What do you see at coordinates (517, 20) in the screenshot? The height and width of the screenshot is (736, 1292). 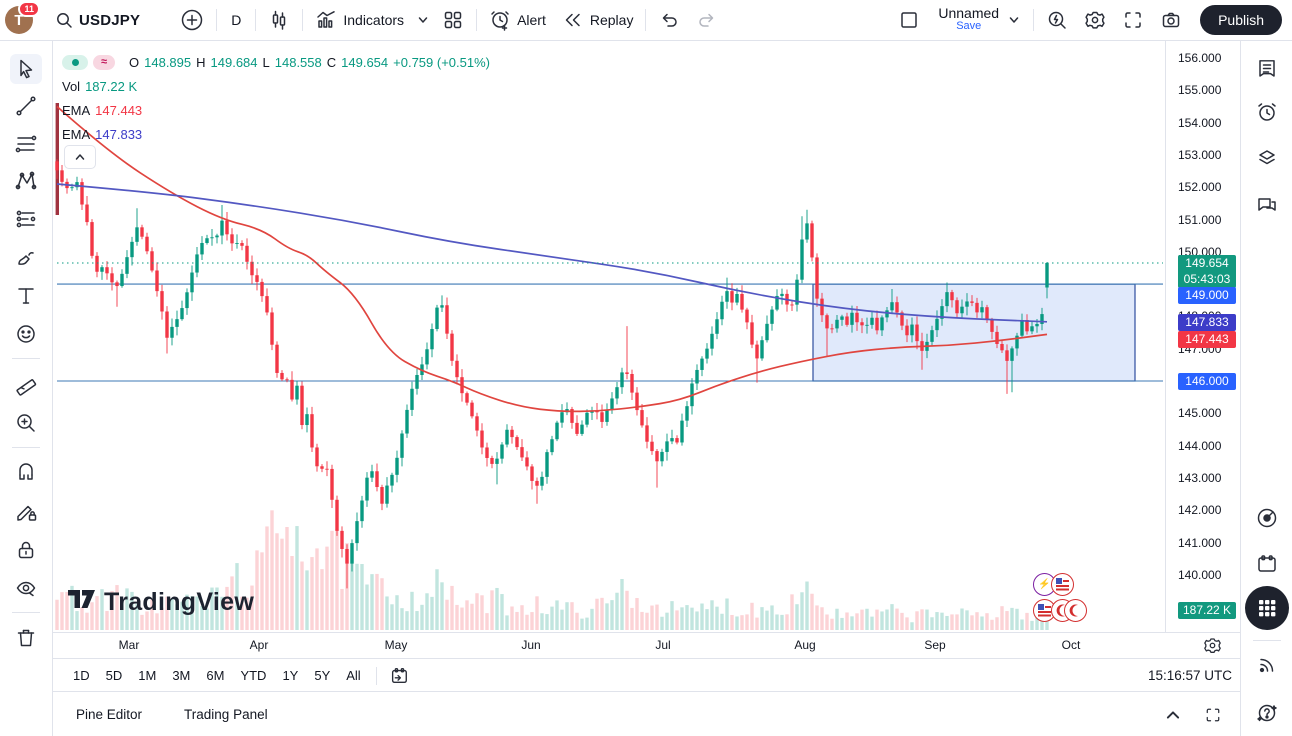 I see `alert-button: Alert` at bounding box center [517, 20].